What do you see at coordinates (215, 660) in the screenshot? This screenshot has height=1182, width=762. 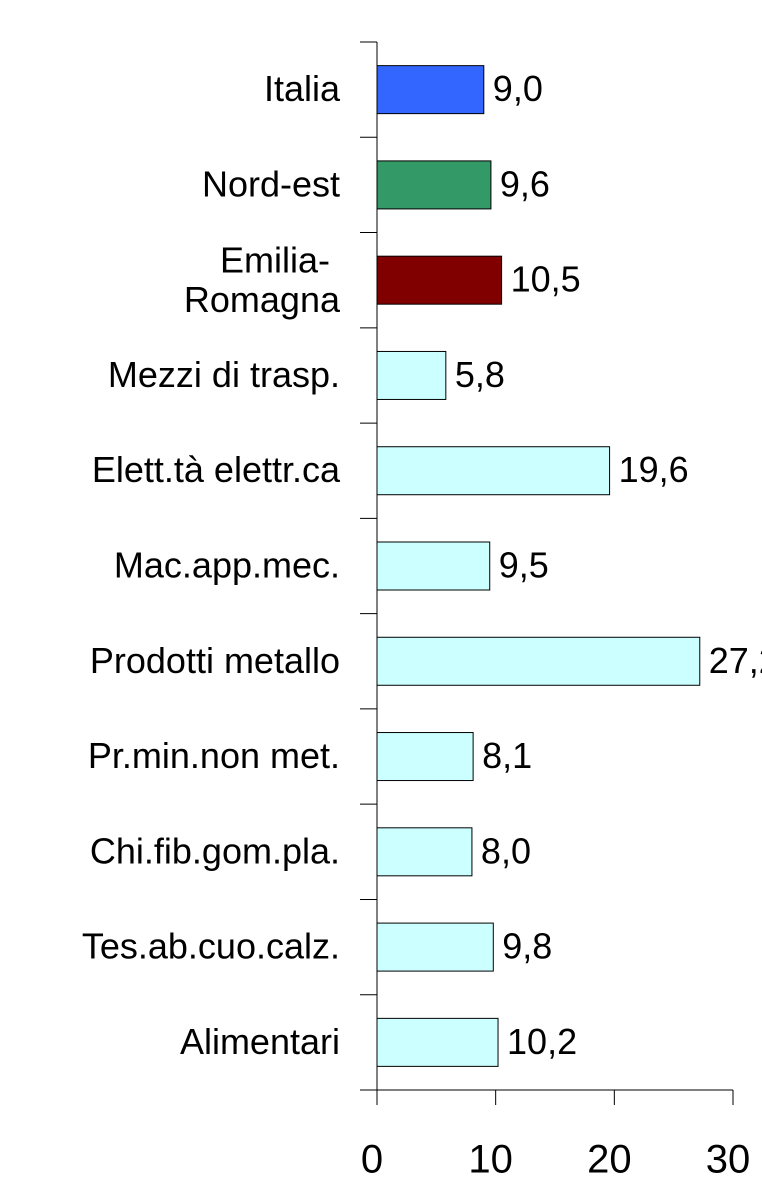 I see `y-tick-label: Prodotti metallo` at bounding box center [215, 660].